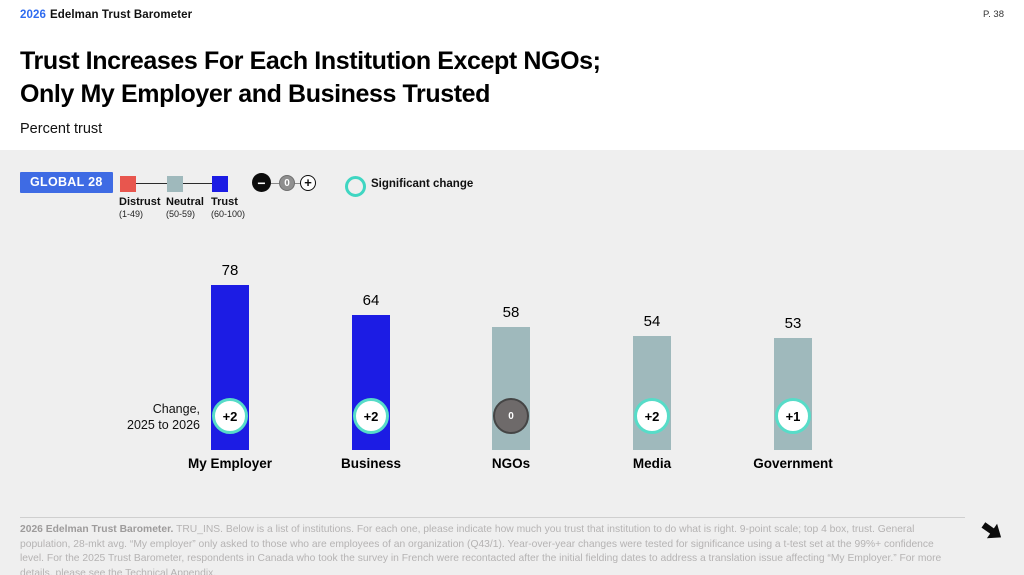  Describe the element at coordinates (793, 463) in the screenshot. I see `bar-category-label: Government` at that location.